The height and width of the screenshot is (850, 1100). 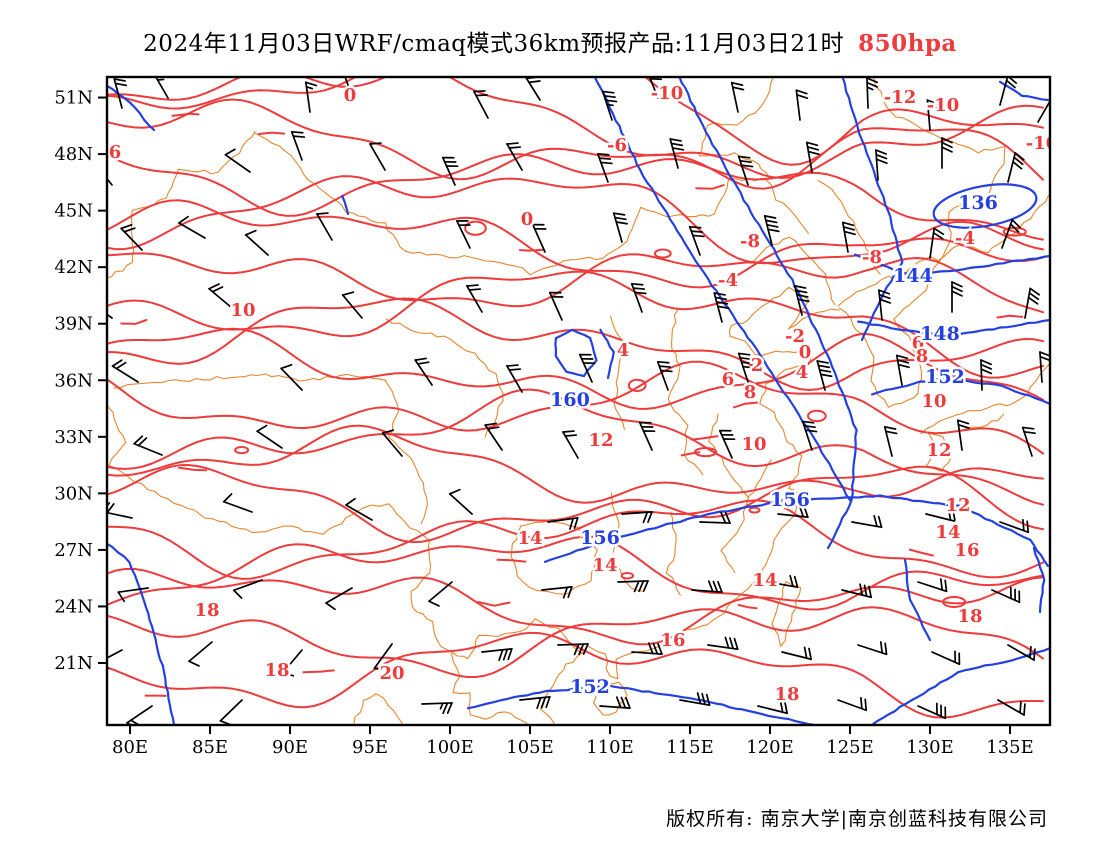 What do you see at coordinates (770, 747) in the screenshot?
I see `lon-tick-label: 120E` at bounding box center [770, 747].